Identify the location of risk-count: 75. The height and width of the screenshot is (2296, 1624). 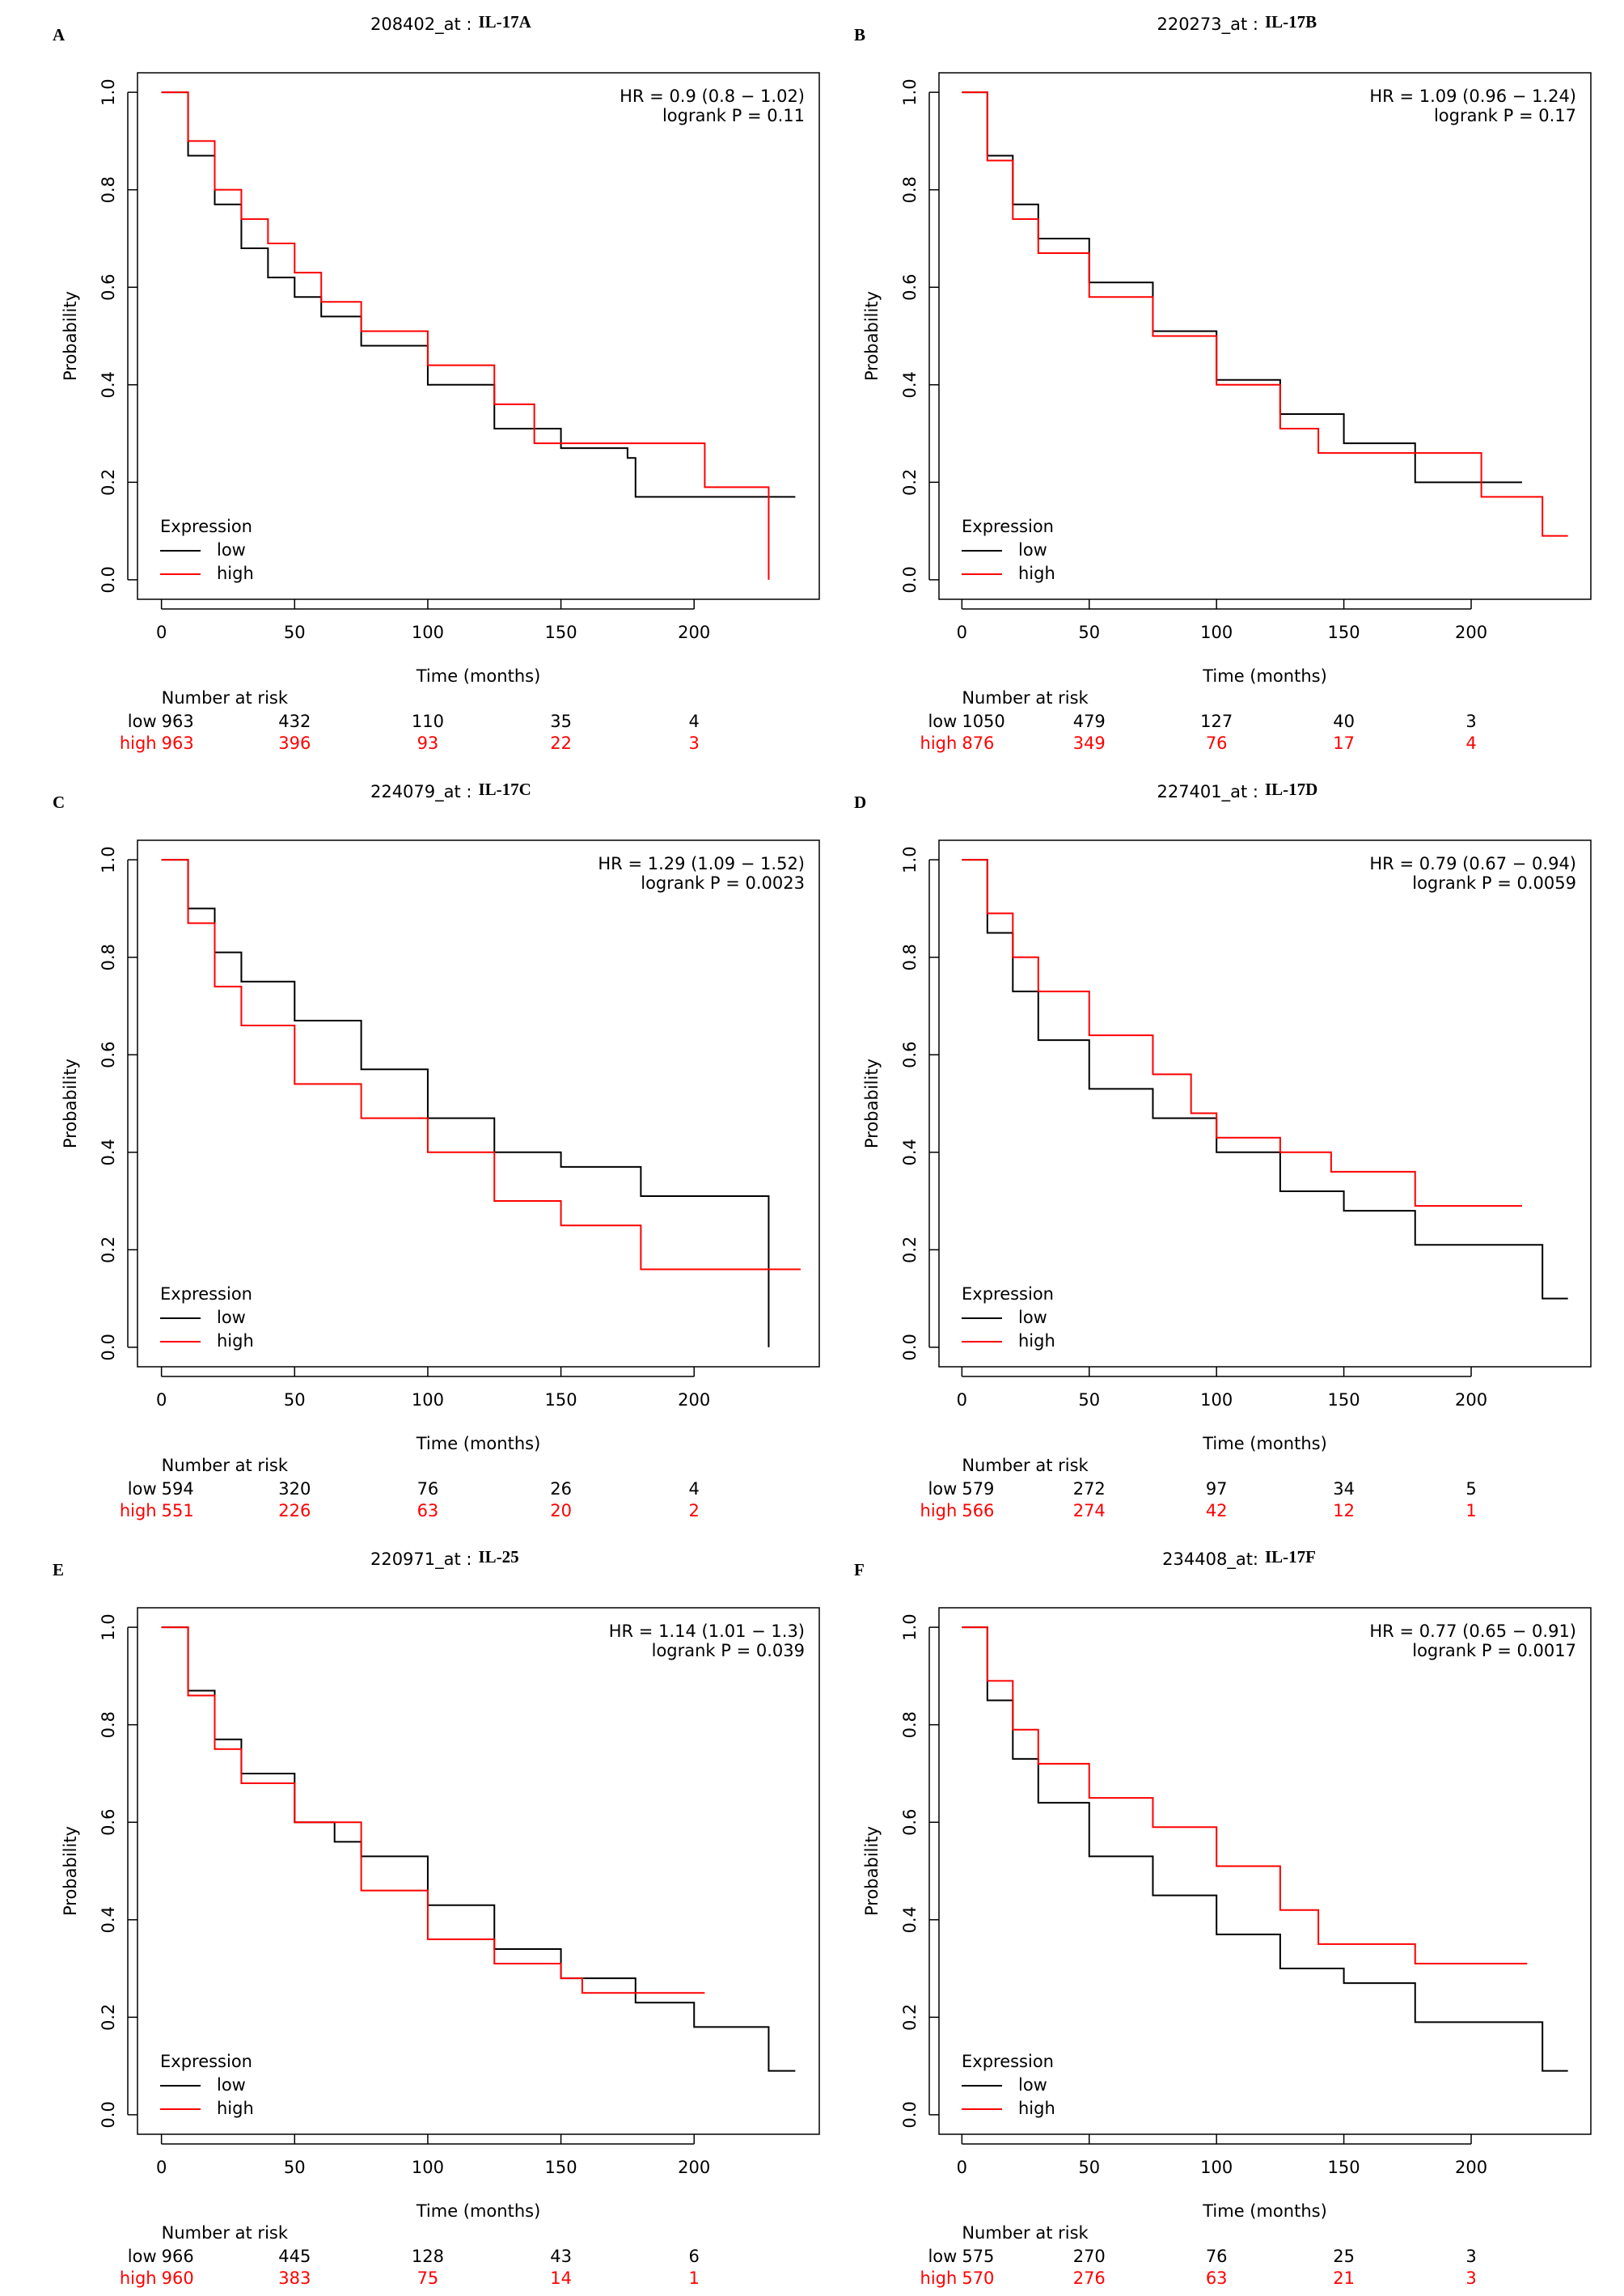
(428, 2278).